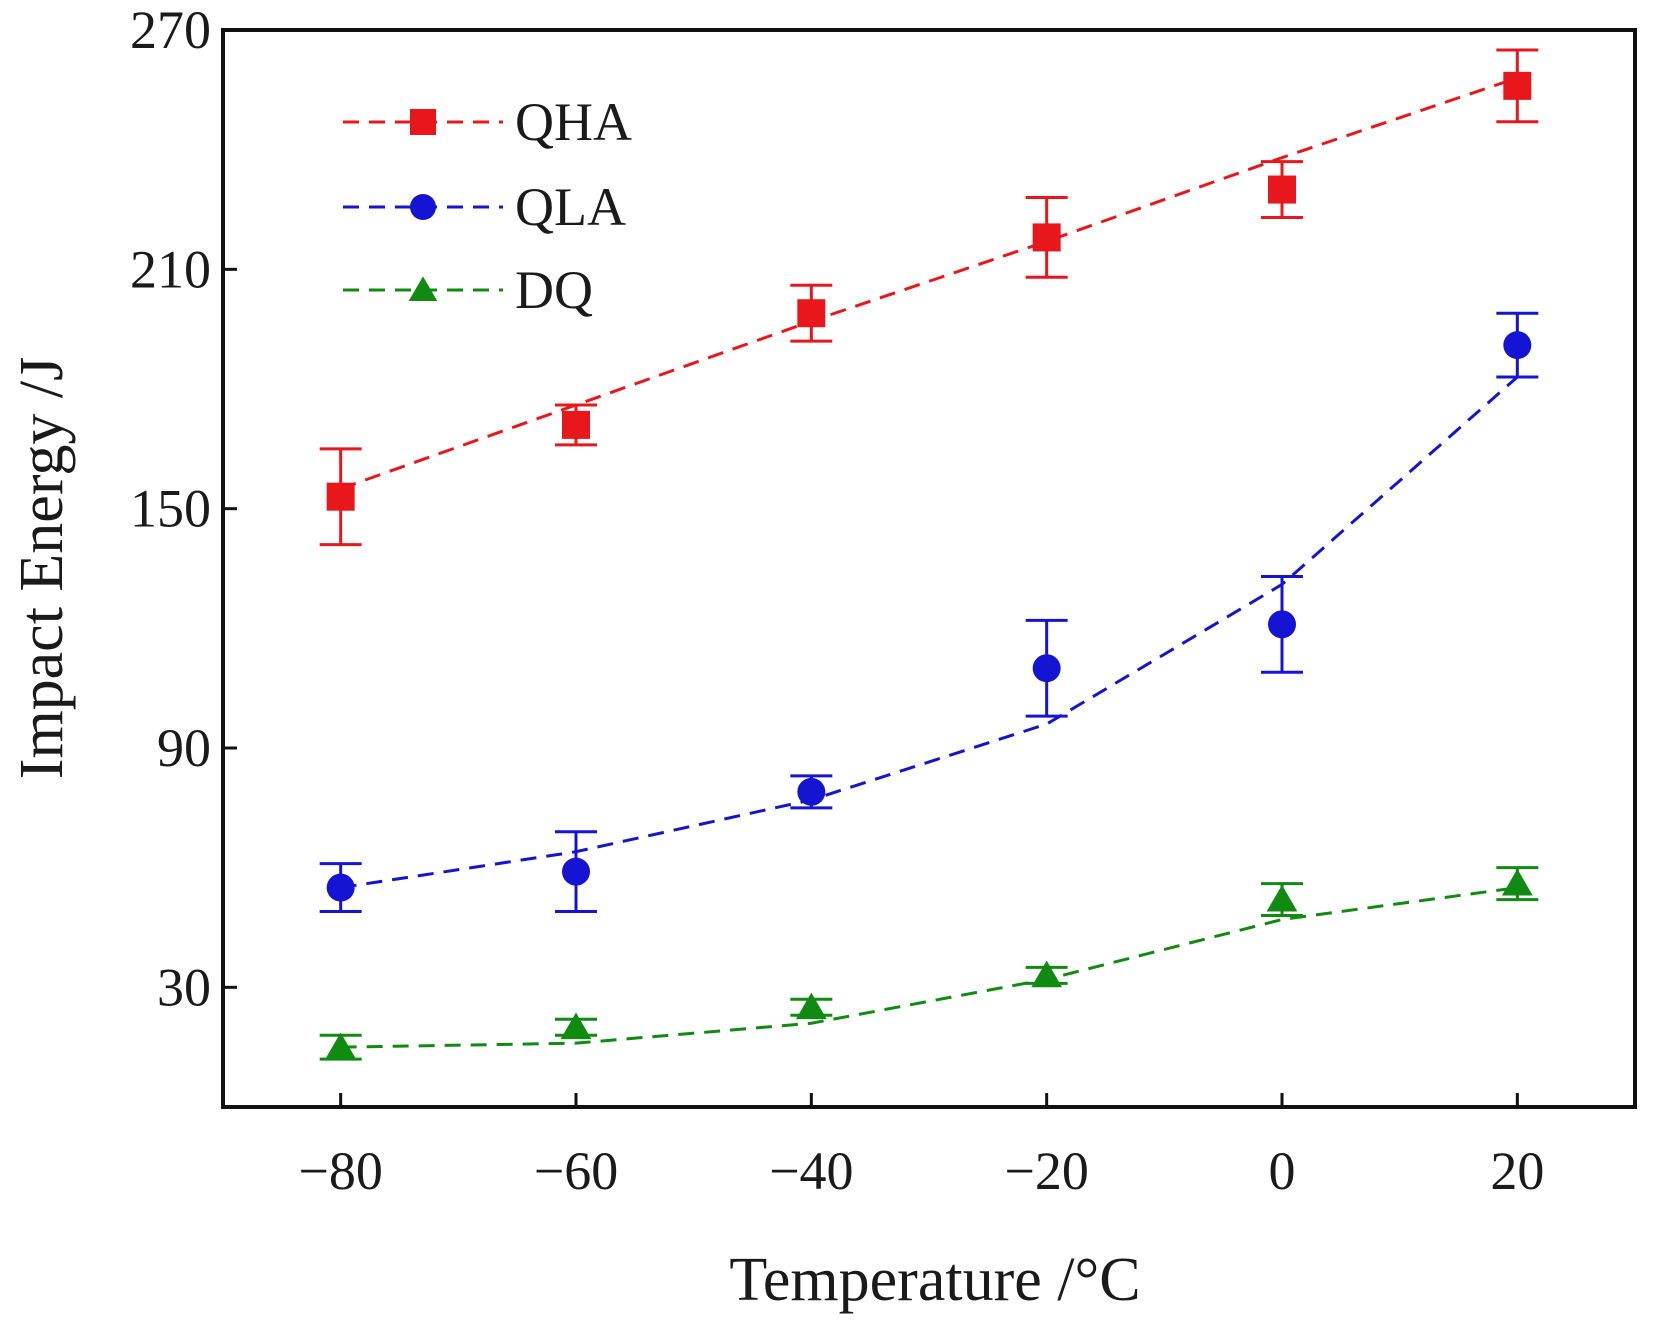  What do you see at coordinates (423, 289) in the screenshot?
I see `legend-dq-marker` at bounding box center [423, 289].